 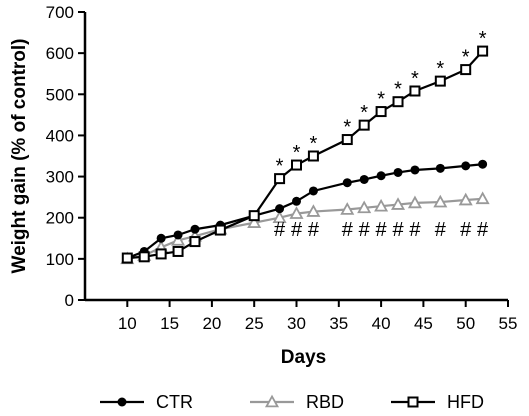 I want to click on x-tick-label: 55, so click(x=508, y=323).